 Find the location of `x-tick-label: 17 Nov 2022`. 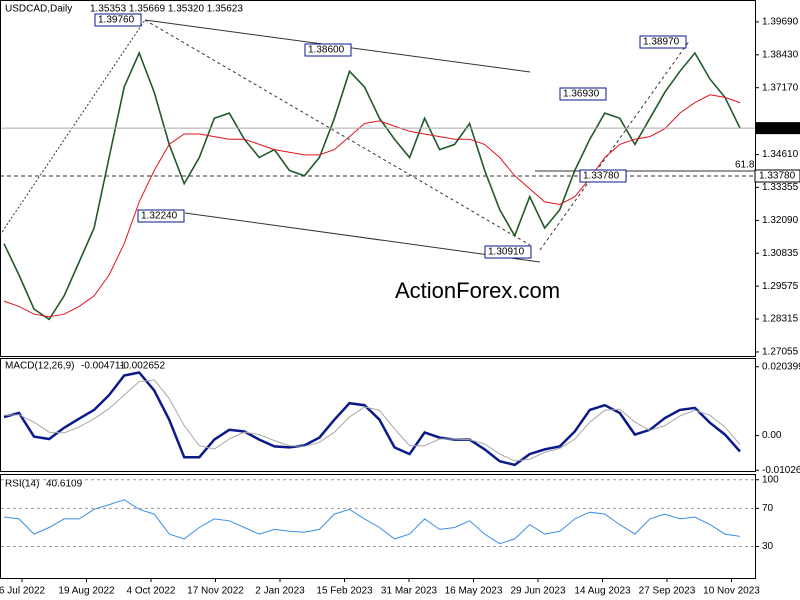

x-tick-label: 17 Nov 2022 is located at coordinates (215, 591).